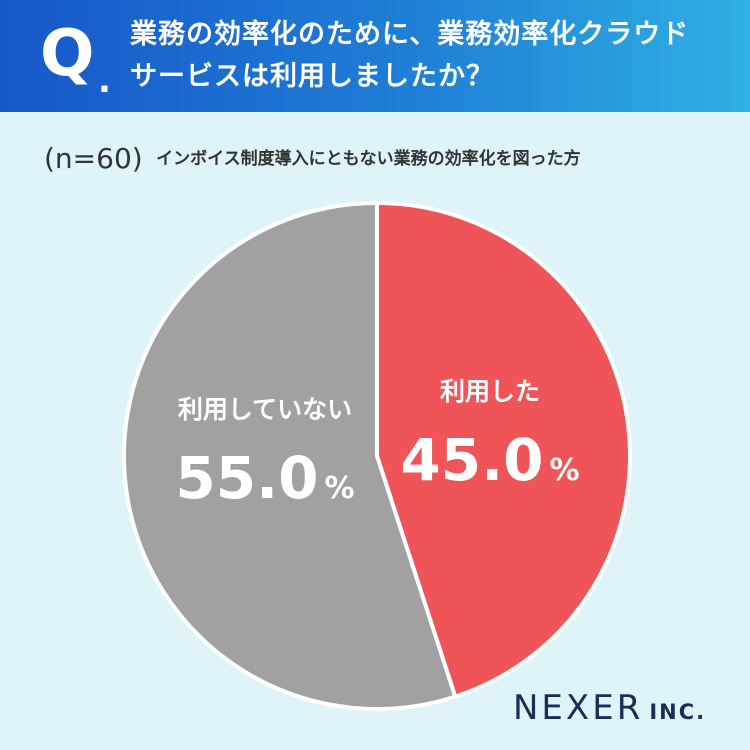 This screenshot has width=750, height=750. Describe the element at coordinates (410, 34) in the screenshot. I see `question-line-1: 業務の効率化のために、業務効率化クラウド` at that location.